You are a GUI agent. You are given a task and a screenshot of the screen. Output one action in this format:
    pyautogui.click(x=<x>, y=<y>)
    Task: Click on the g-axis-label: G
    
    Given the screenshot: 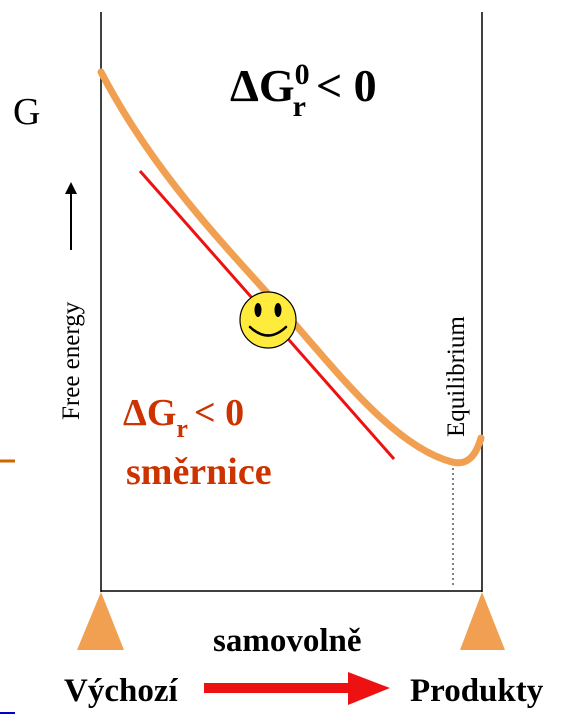 What is the action you would take?
    pyautogui.click(x=26, y=112)
    